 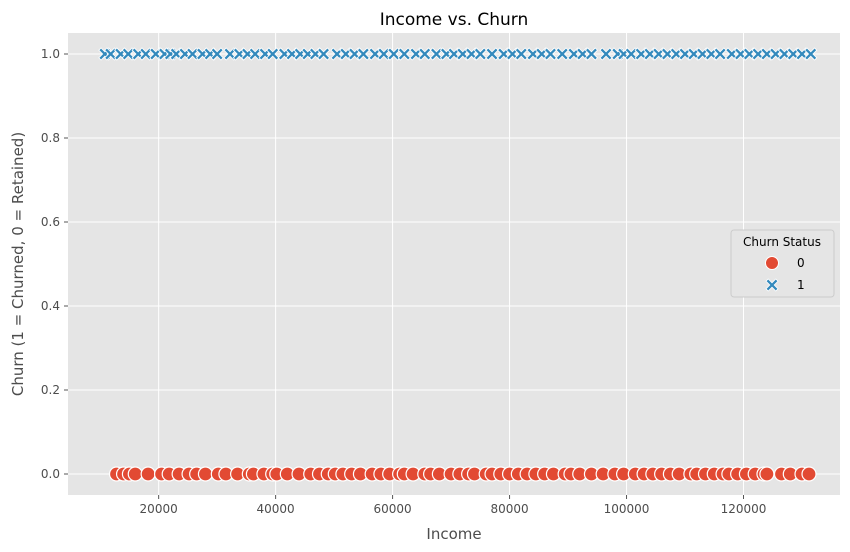 What do you see at coordinates (392, 509) in the screenshot?
I see `x-tick-label: 60000` at bounding box center [392, 509].